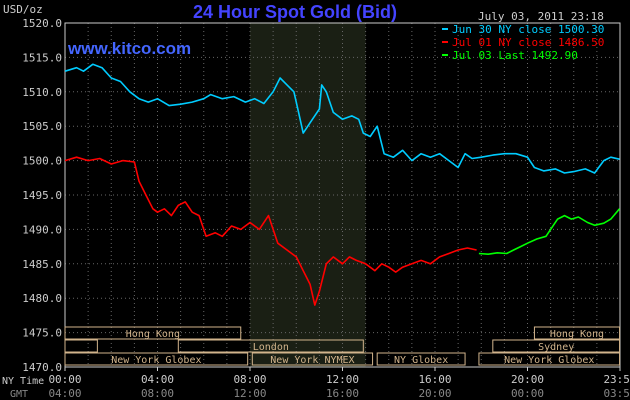 This screenshot has width=630, height=400. What do you see at coordinates (616, 393) in the screenshot?
I see `x-tick-label-gmt: 03:59` at bounding box center [616, 393].